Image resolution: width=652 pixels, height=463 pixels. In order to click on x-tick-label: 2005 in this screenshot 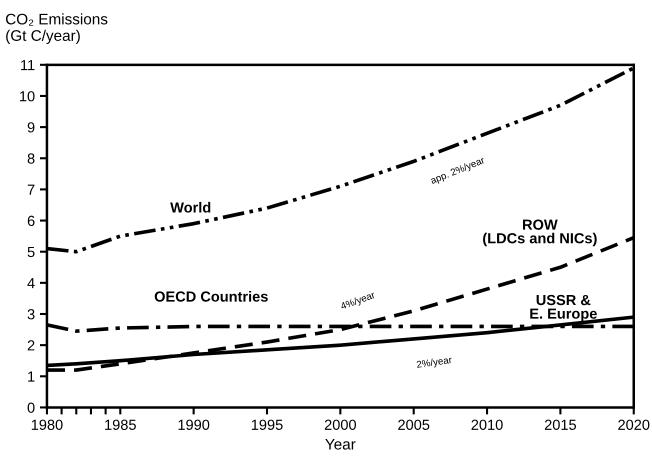, I will do `click(414, 425)`.